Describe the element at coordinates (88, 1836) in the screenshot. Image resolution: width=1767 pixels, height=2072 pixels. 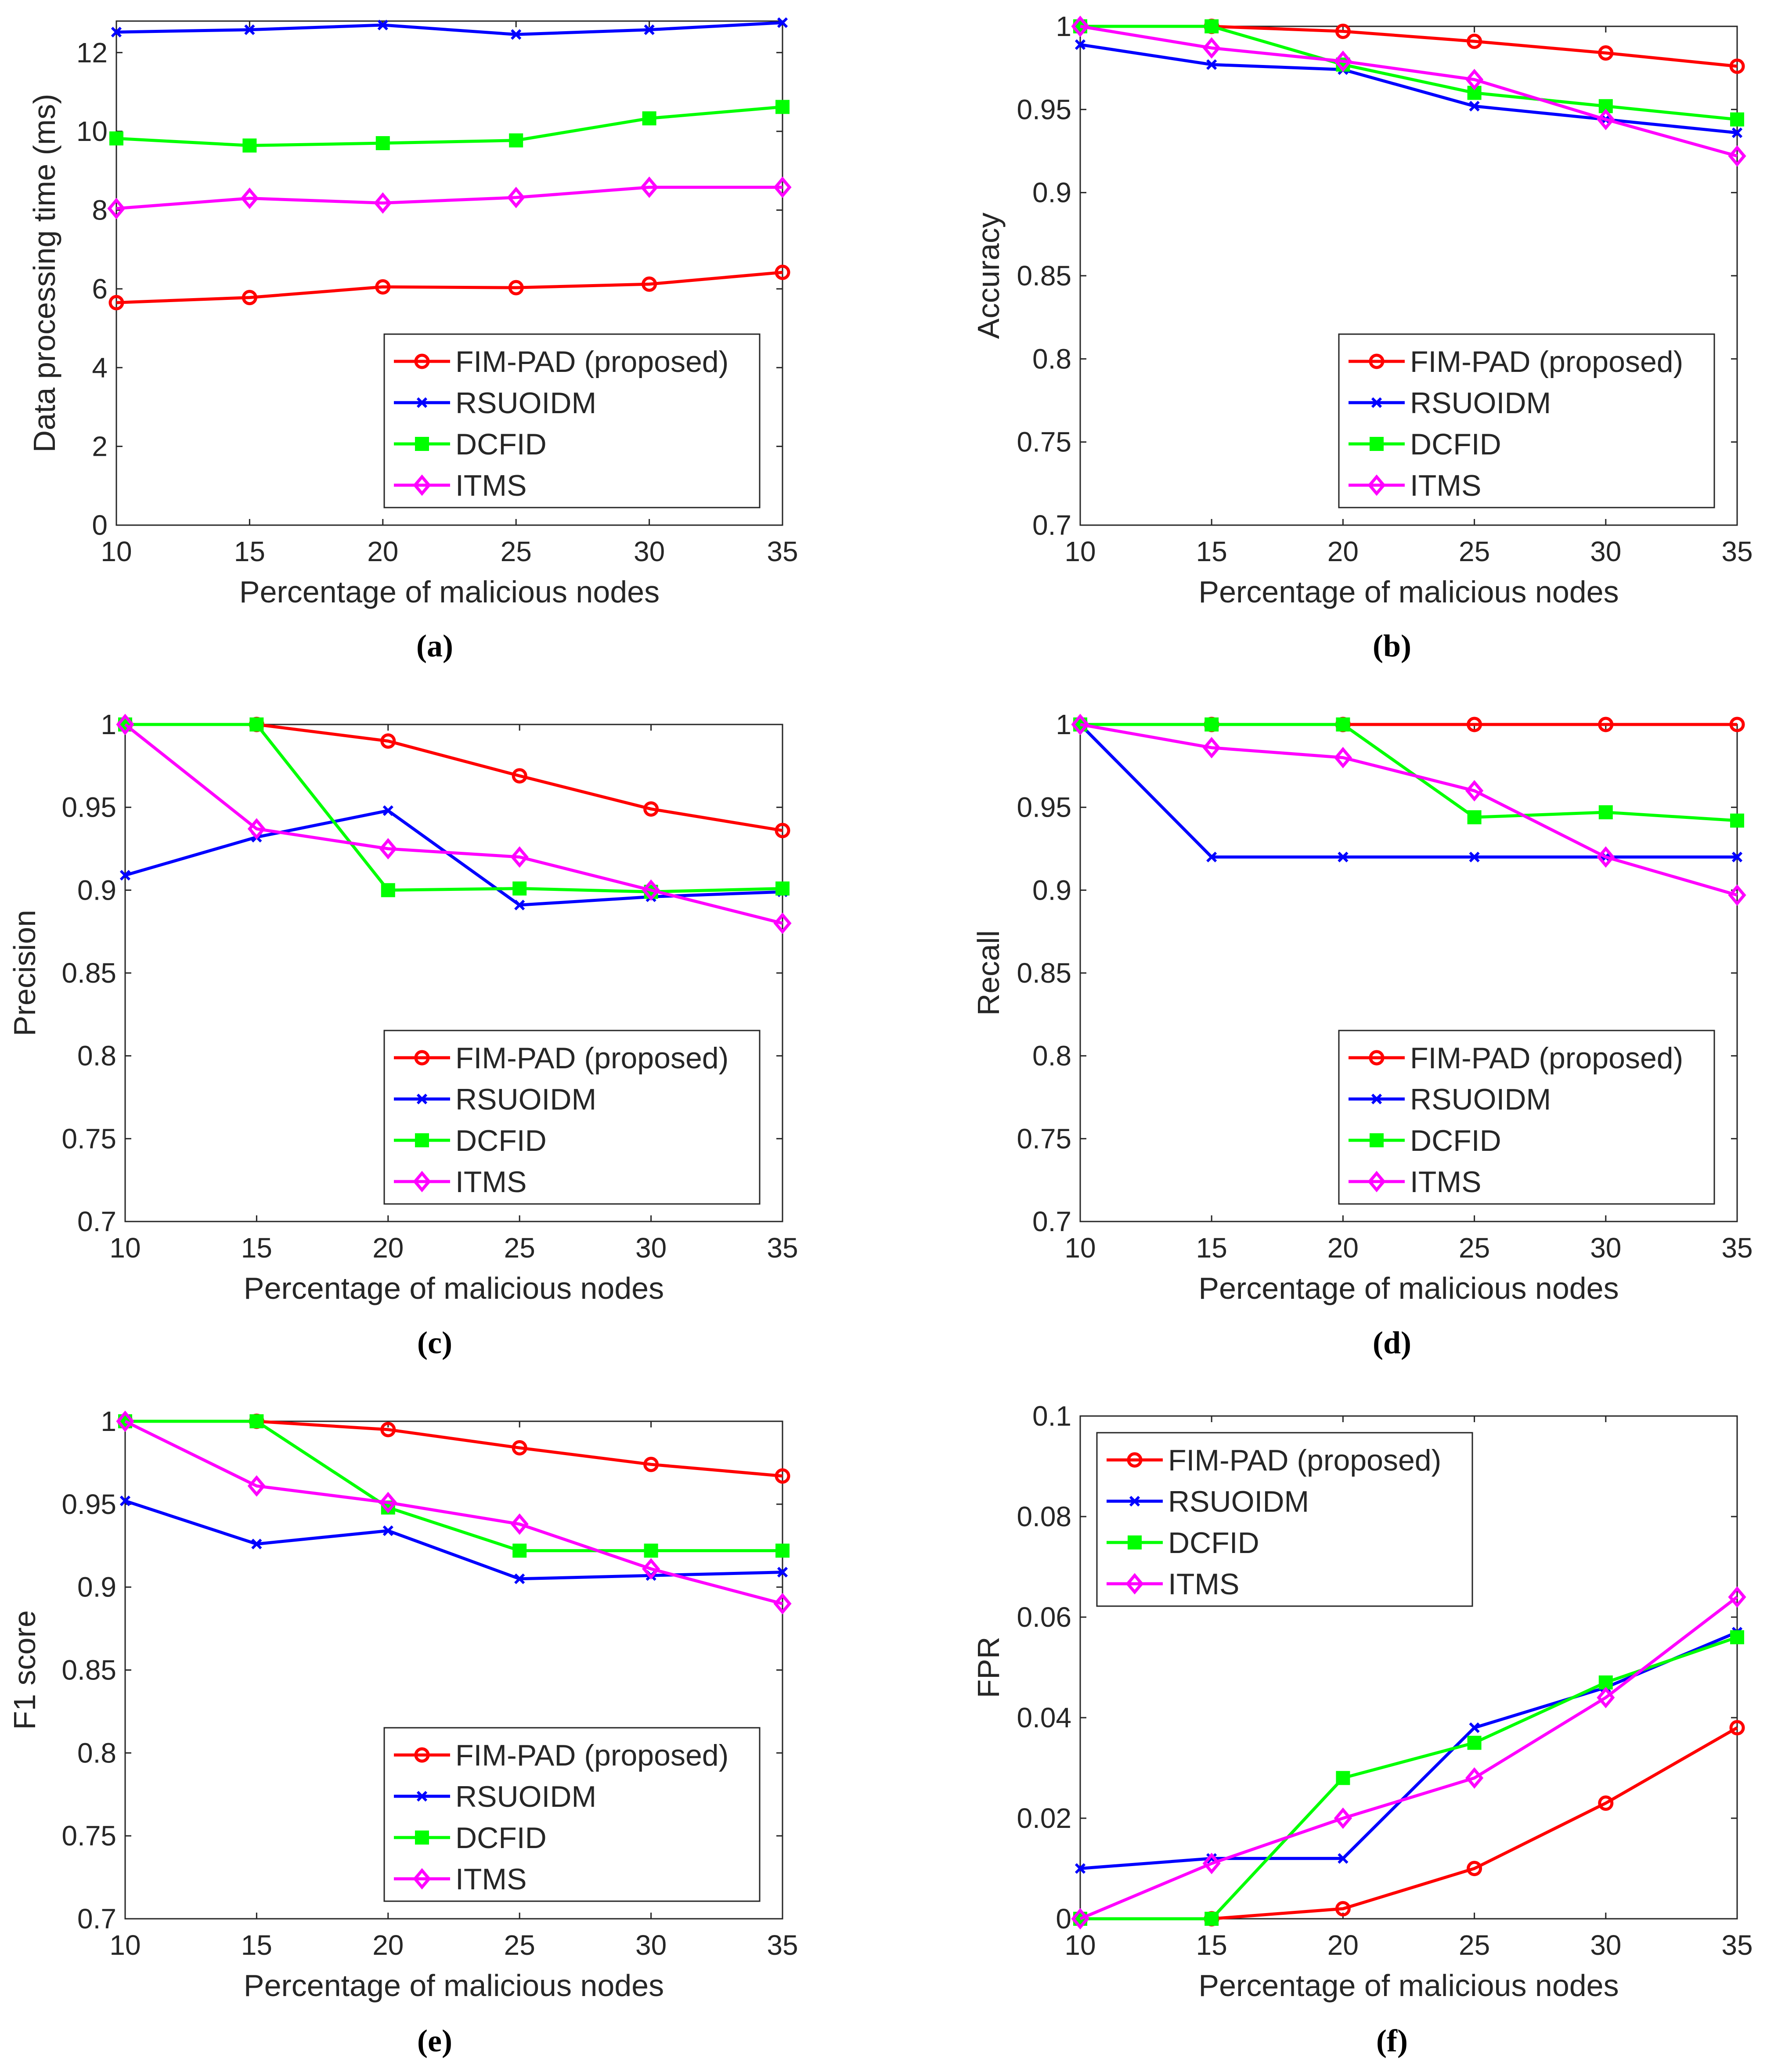
I see `y-tick-label: 0.75` at that location.